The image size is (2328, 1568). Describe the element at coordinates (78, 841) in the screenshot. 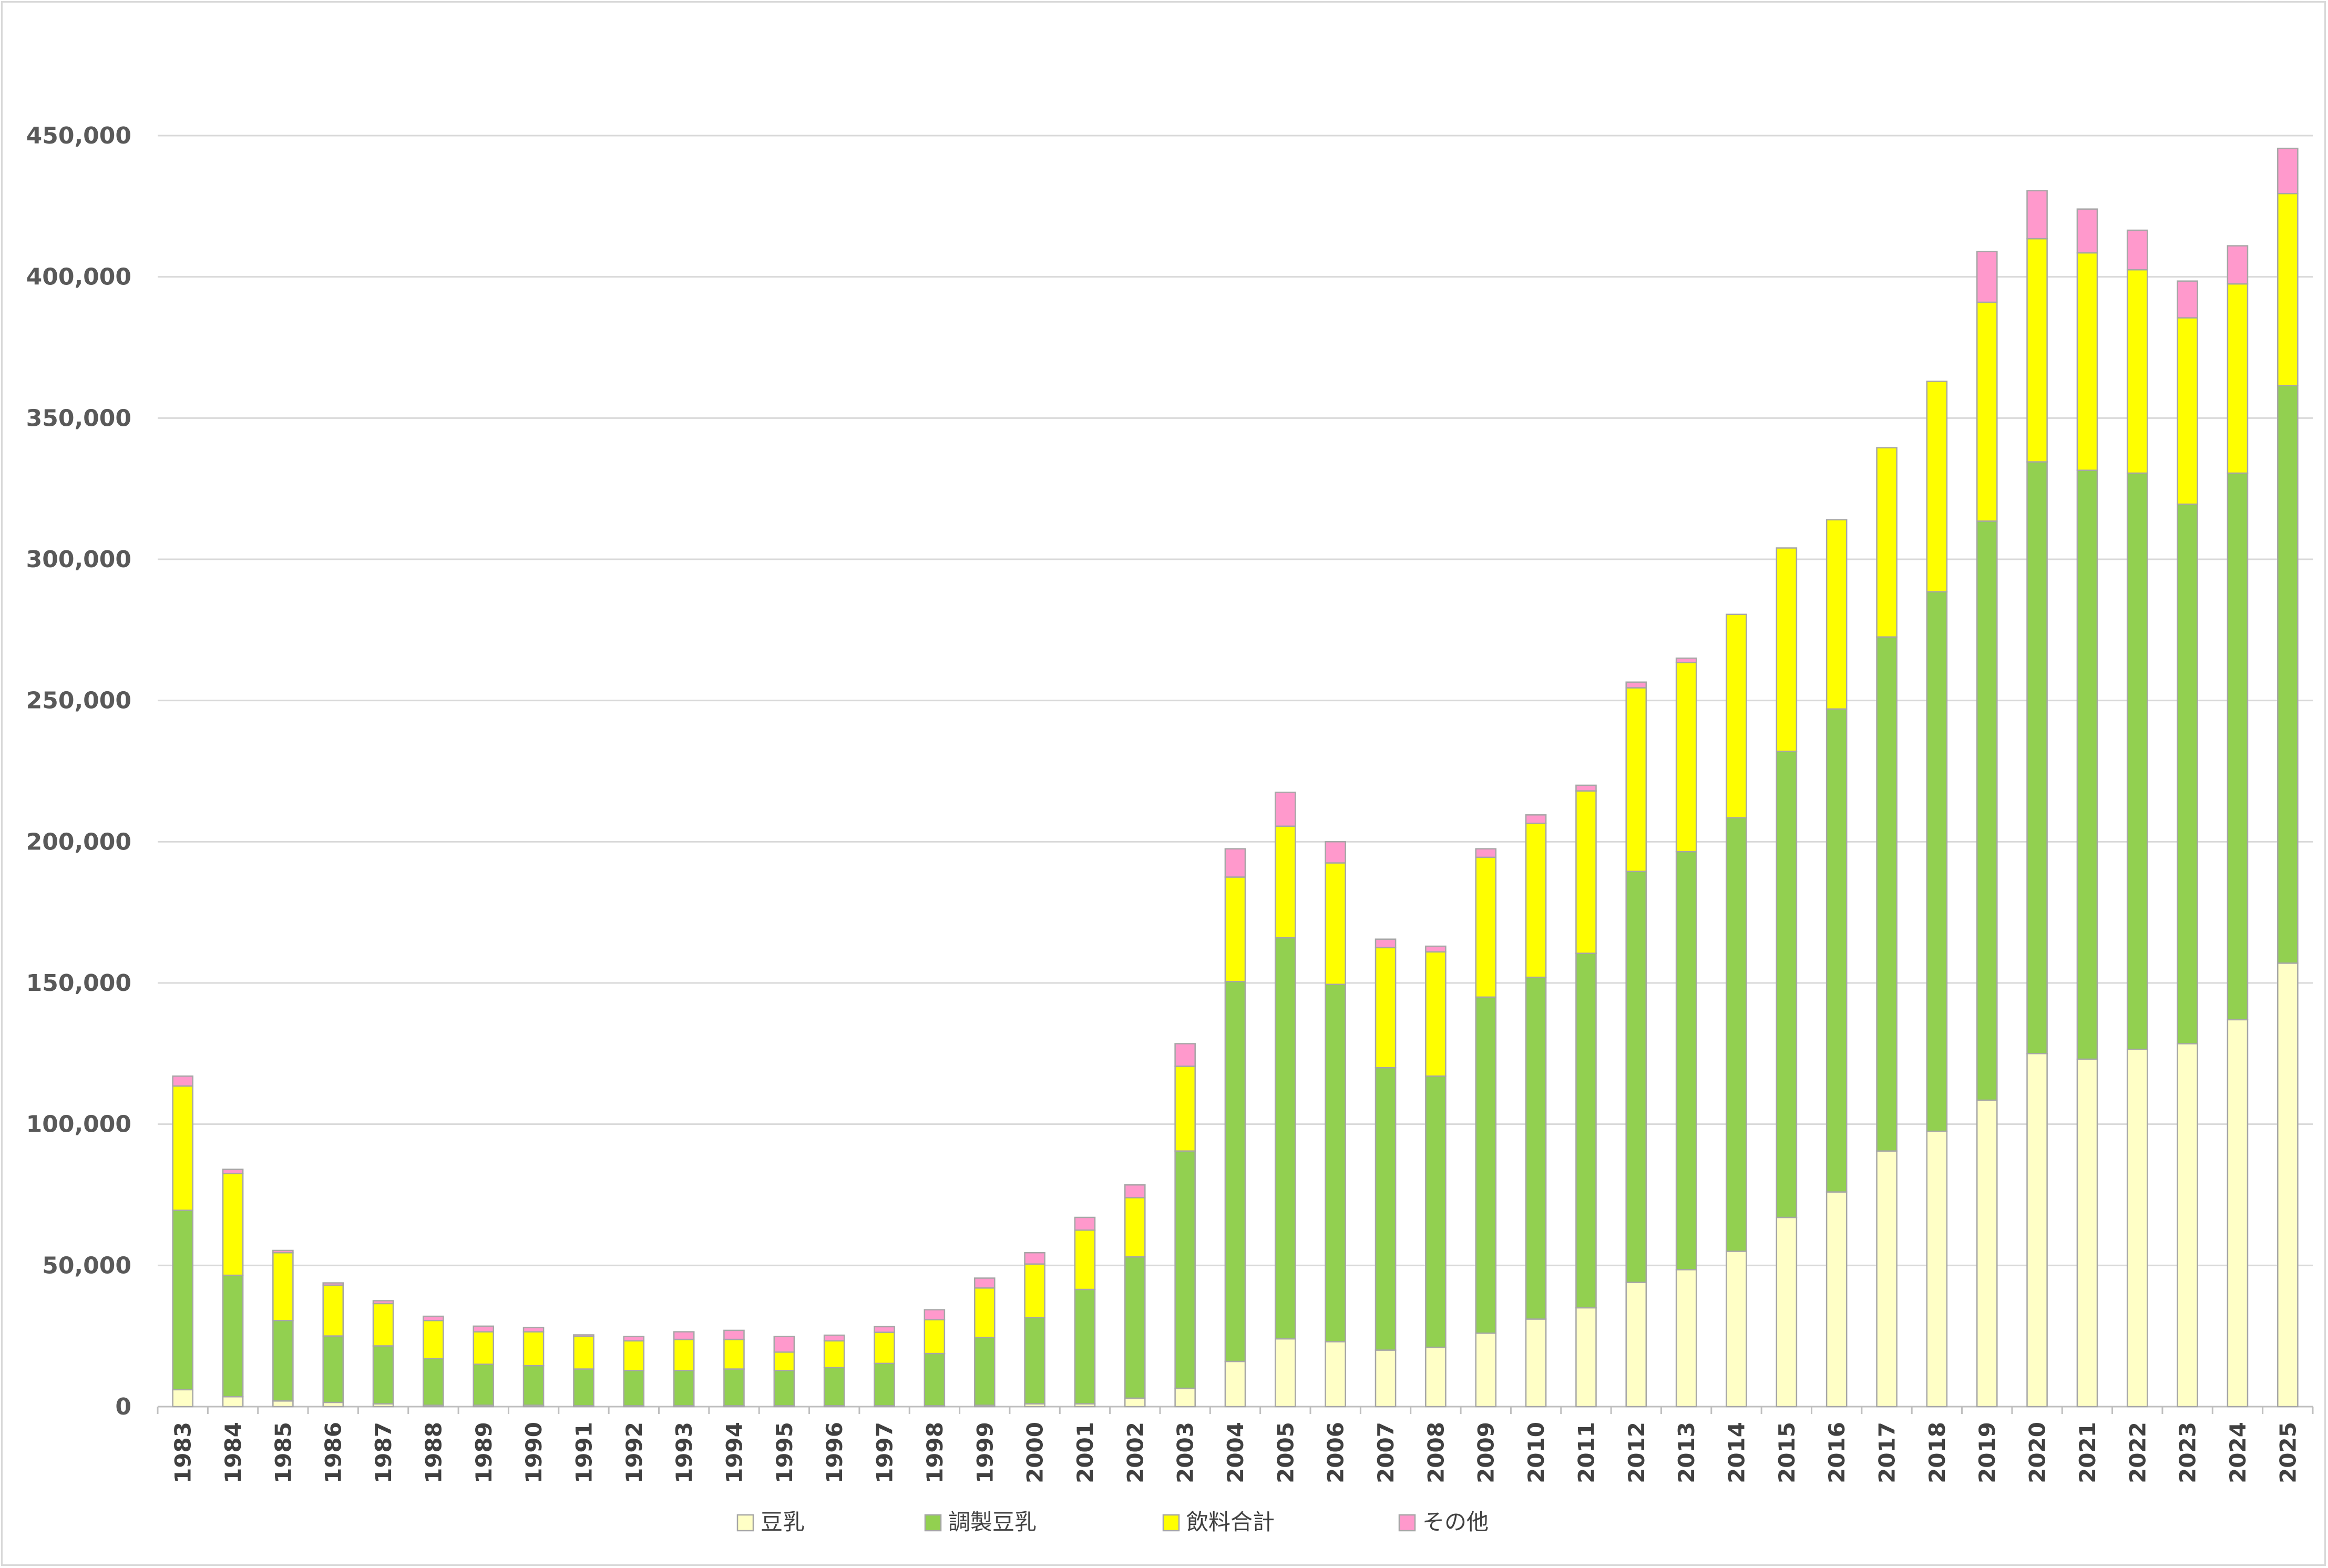

I see `y-tick-label: 200,000` at that location.